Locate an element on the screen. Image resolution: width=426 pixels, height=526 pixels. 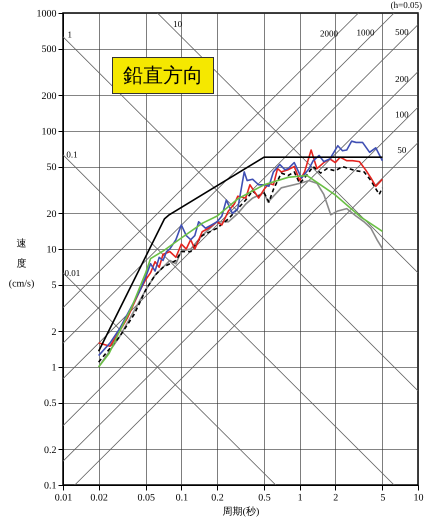
text: 鉛直方向 is located at coordinates (163, 75).